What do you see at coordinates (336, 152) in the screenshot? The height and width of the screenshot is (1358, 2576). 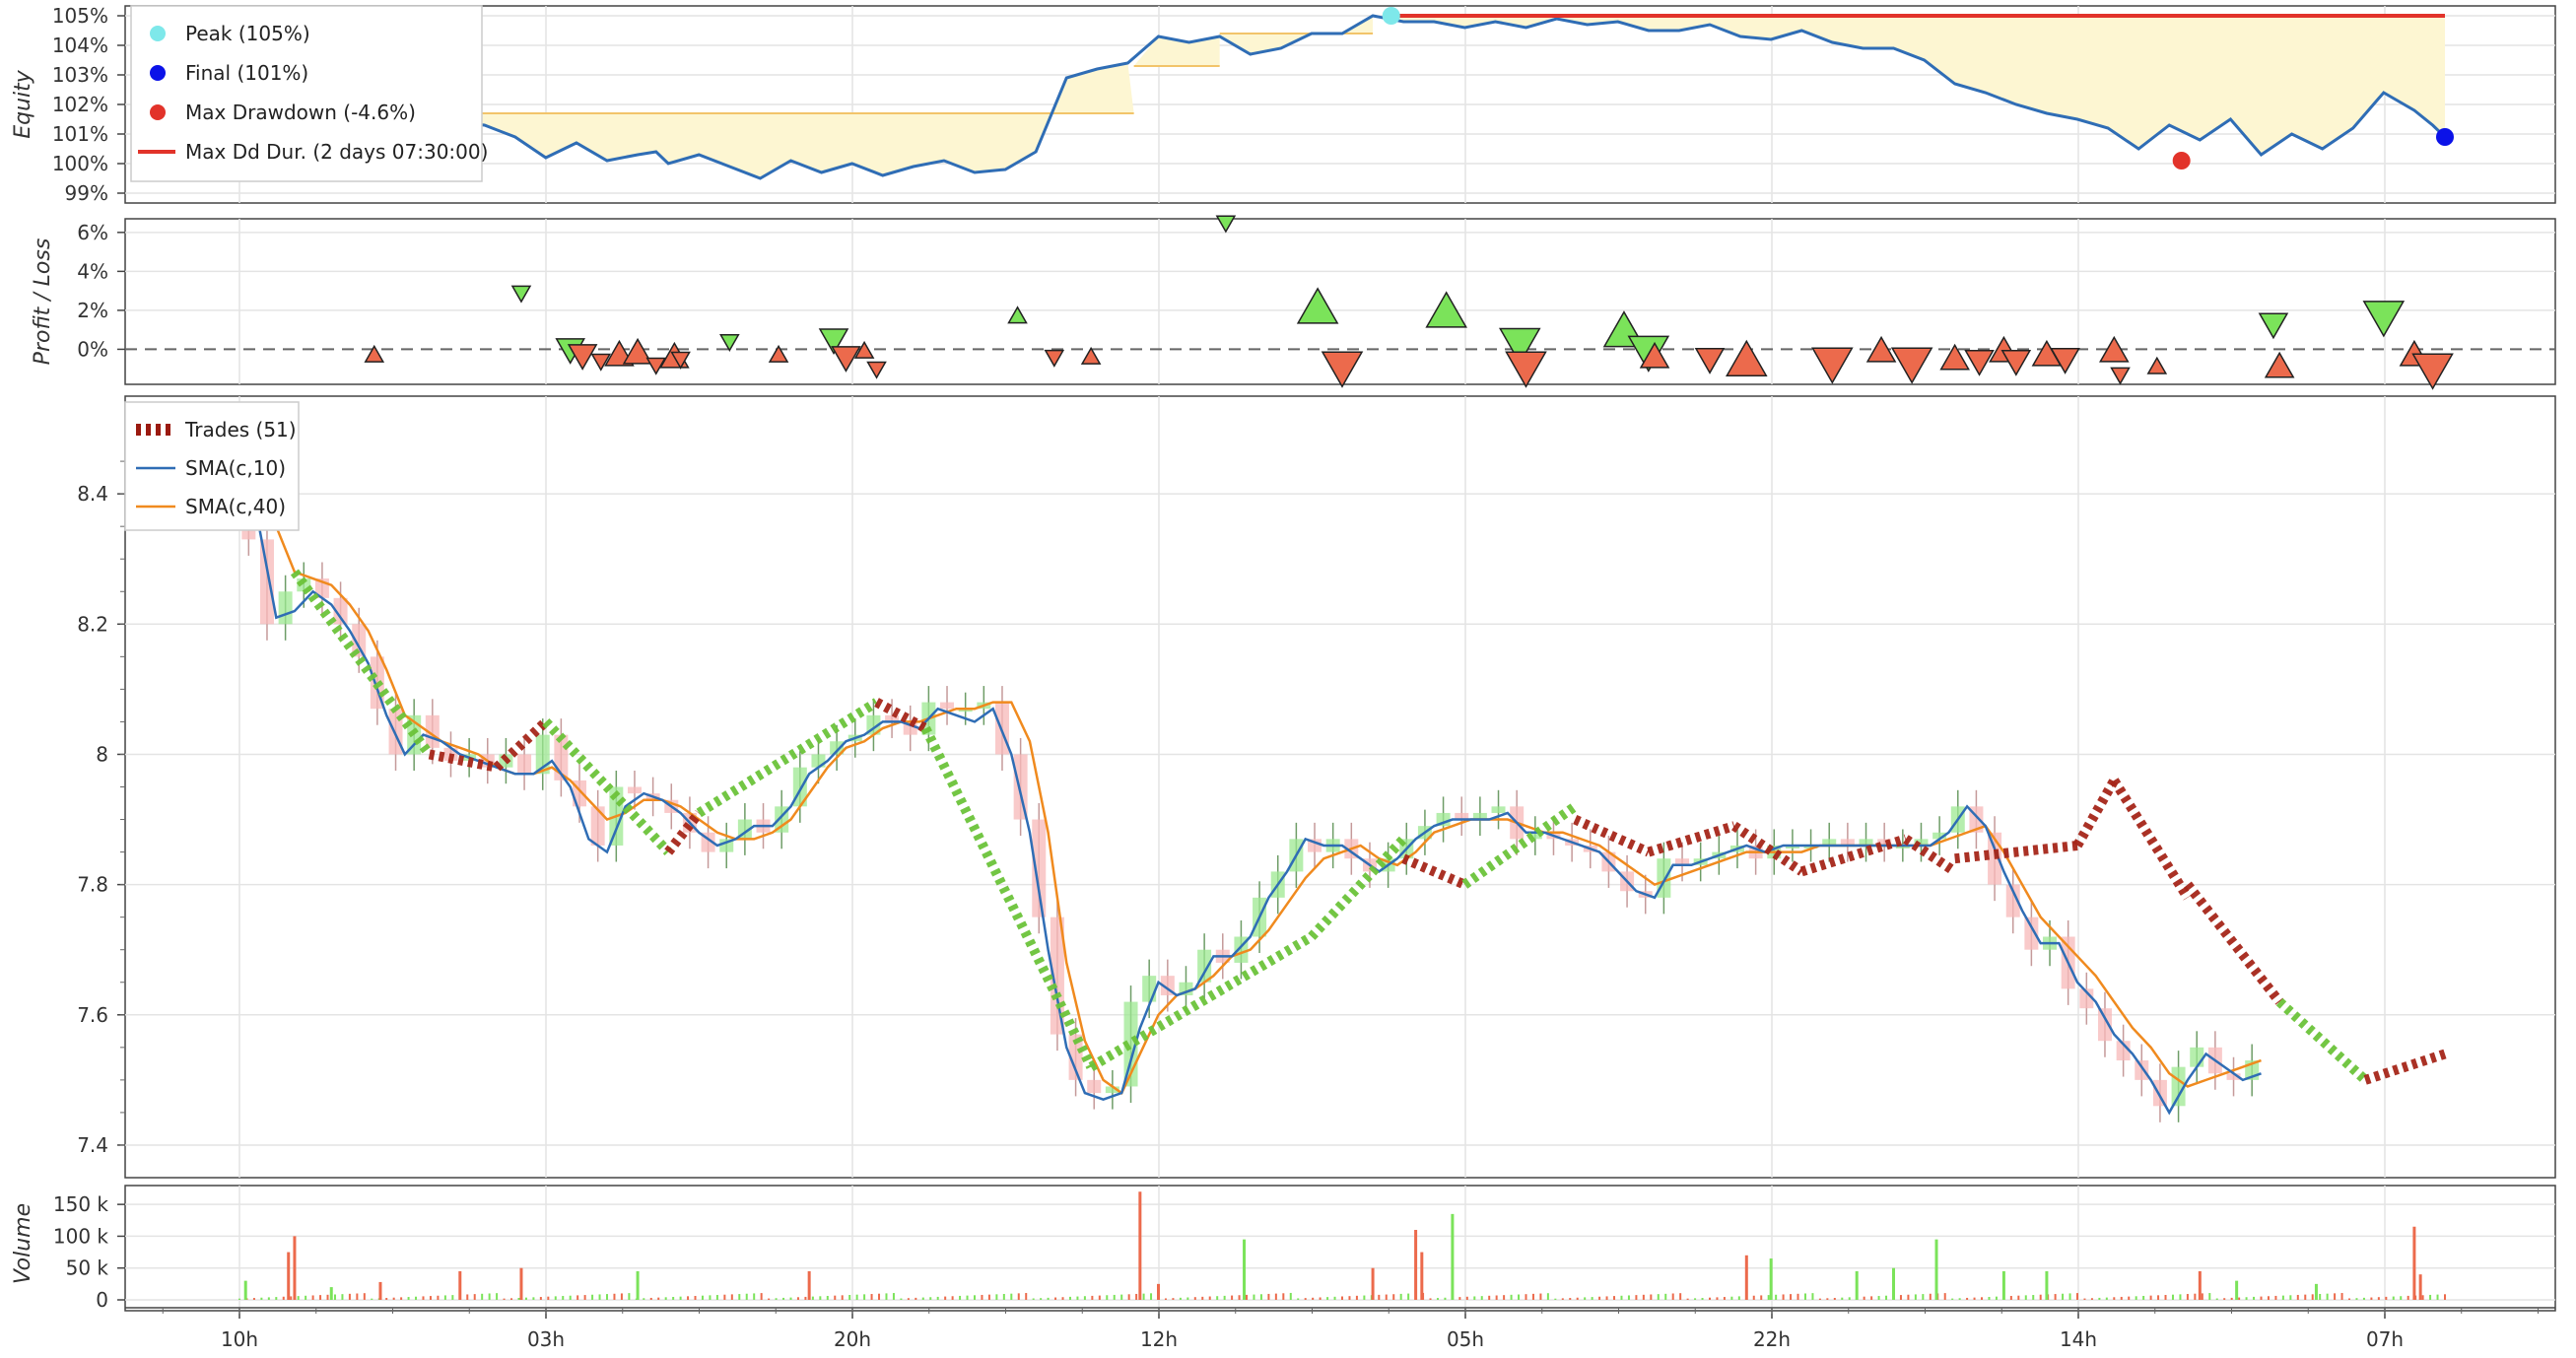 I see `legend-max-dd-duration-label: Max Dd Dur. (2 days 07:30:00)` at bounding box center [336, 152].